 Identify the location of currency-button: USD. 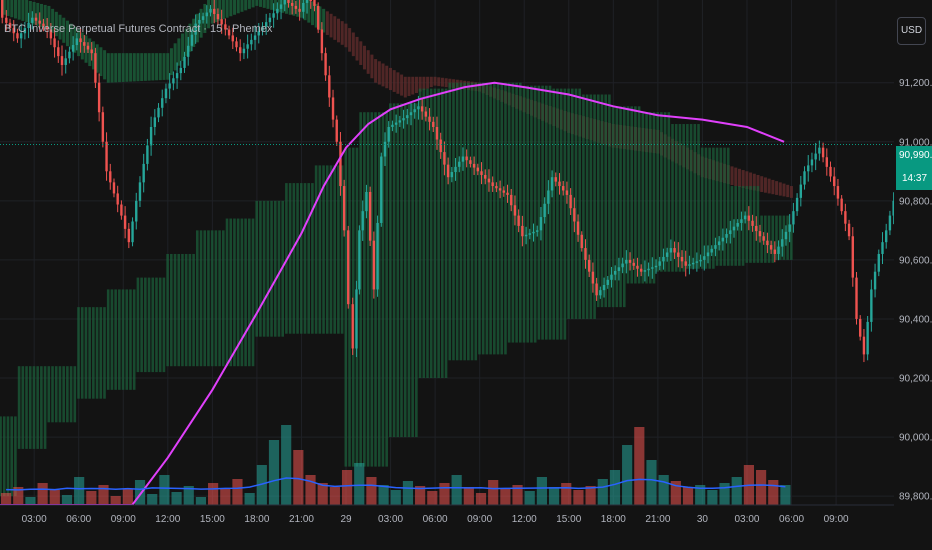
(911, 31).